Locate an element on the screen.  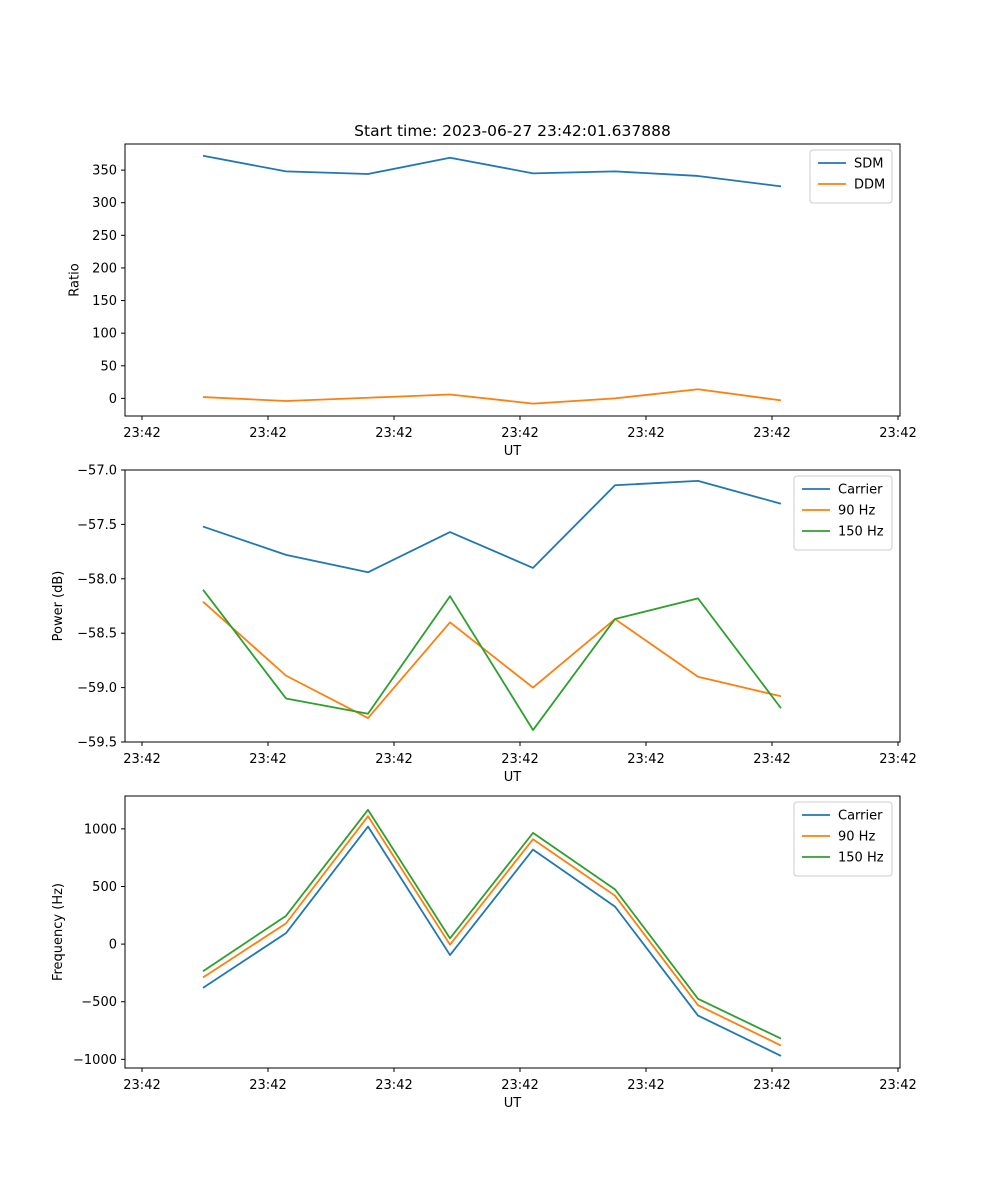
y-axis-label: Ratio is located at coordinates (74, 279).